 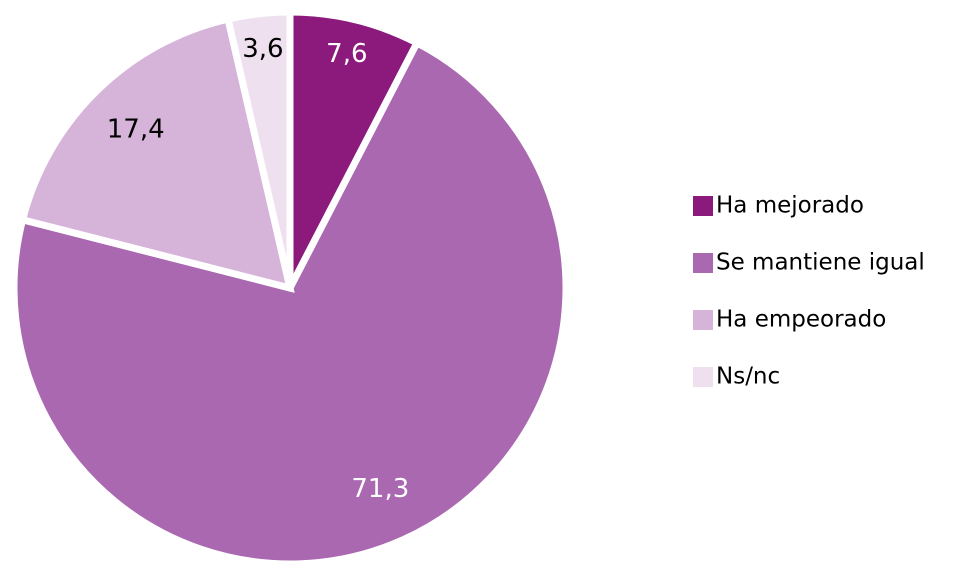 What do you see at coordinates (346, 54) in the screenshot?
I see `data-label: 7,6` at bounding box center [346, 54].